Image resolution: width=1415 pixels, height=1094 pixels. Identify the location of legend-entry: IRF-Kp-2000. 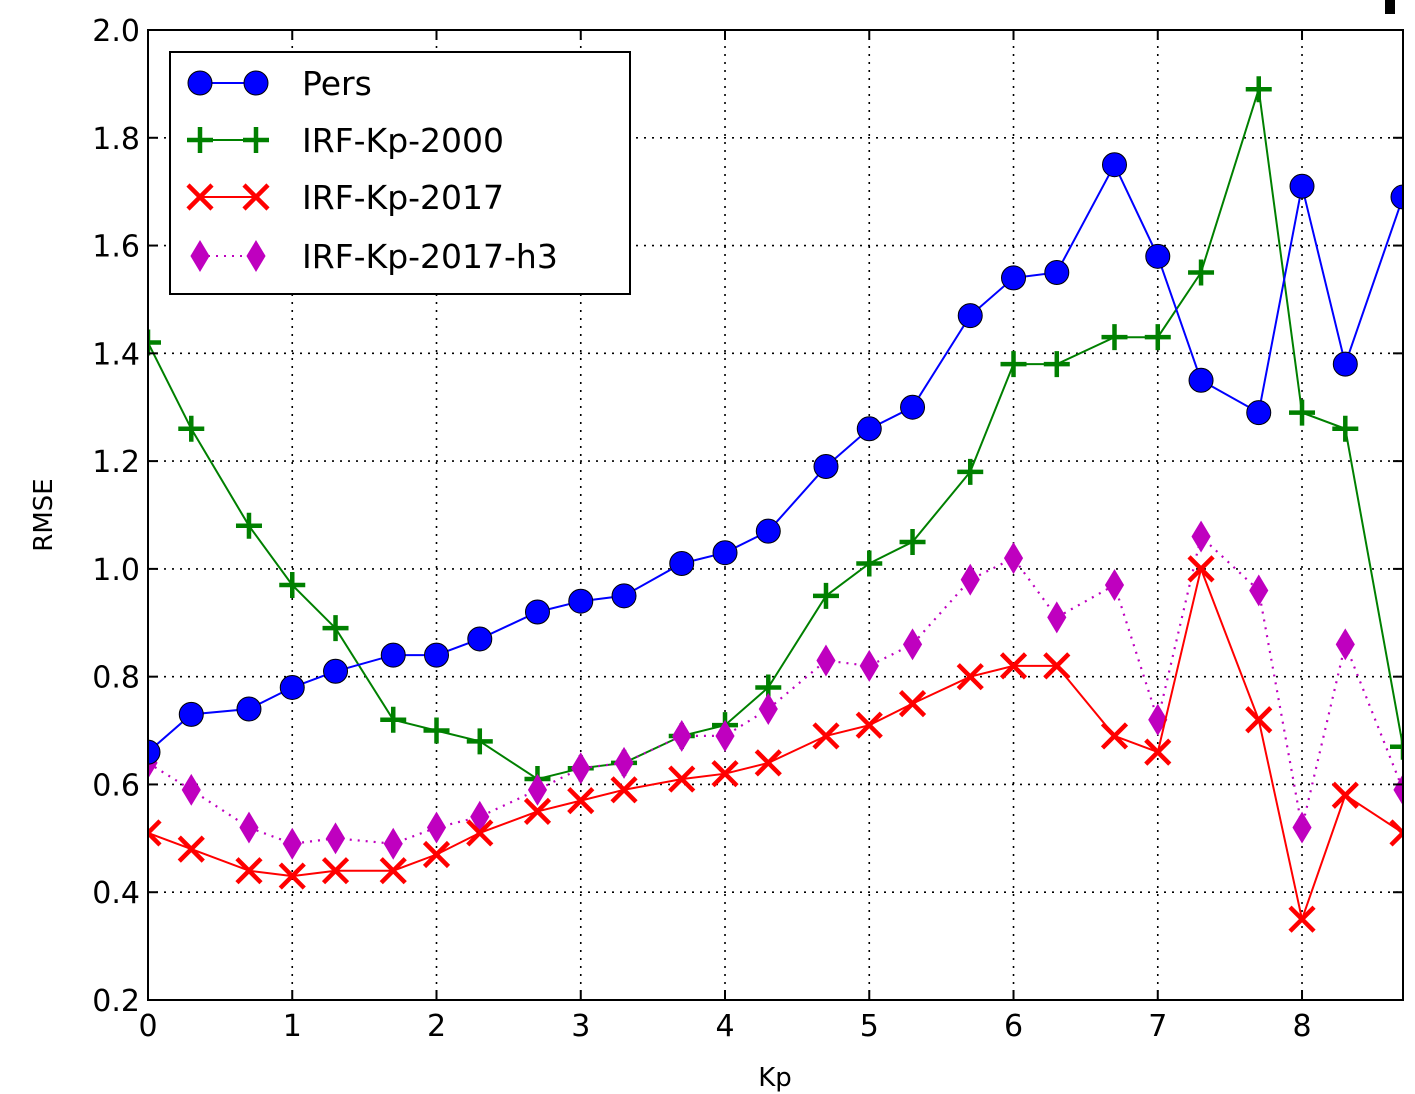
(345, 140).